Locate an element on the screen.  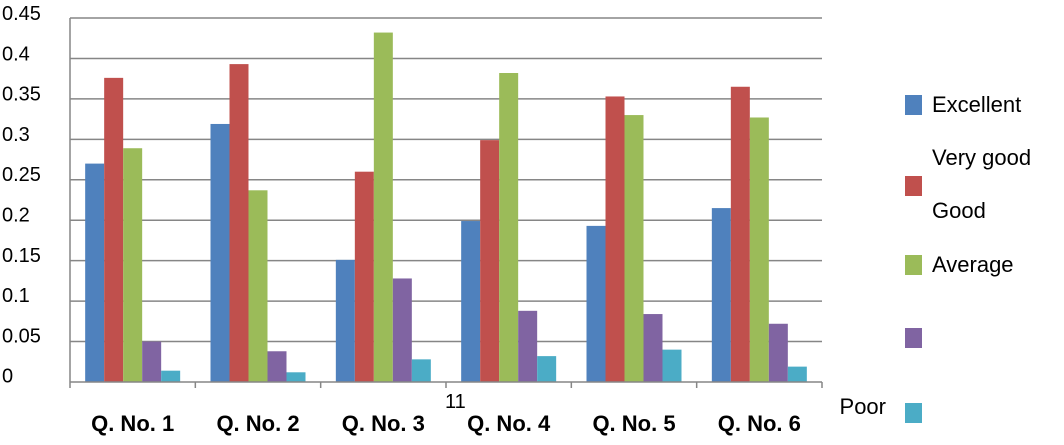
legend-label: Average is located at coordinates (973, 264).